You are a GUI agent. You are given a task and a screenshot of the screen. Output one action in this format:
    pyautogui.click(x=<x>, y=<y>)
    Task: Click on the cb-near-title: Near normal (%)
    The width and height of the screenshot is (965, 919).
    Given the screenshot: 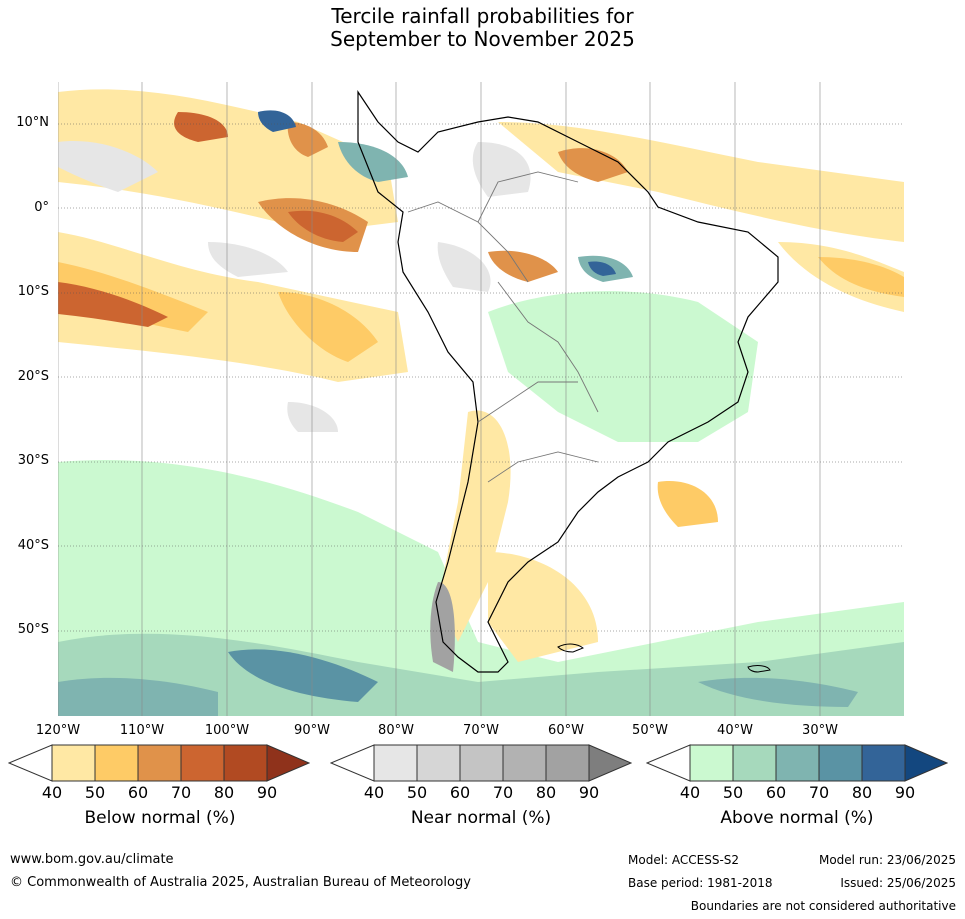 What is the action you would take?
    pyautogui.click(x=481, y=818)
    